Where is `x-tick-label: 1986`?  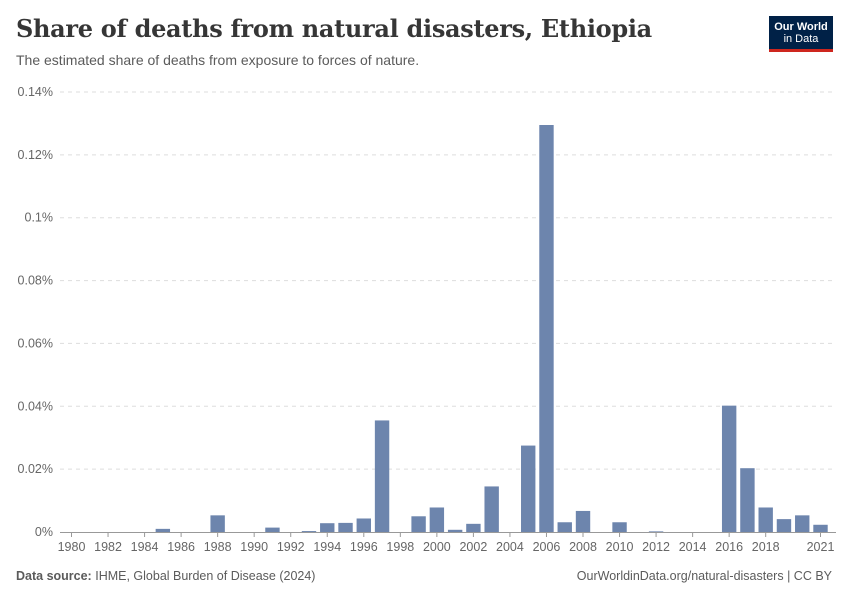 x-tick-label: 1986 is located at coordinates (181, 547).